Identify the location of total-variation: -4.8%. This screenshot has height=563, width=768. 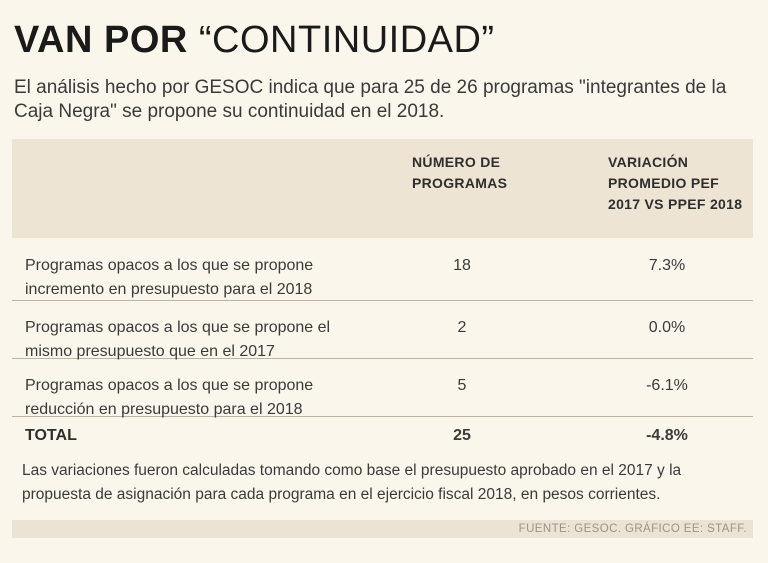
(667, 435).